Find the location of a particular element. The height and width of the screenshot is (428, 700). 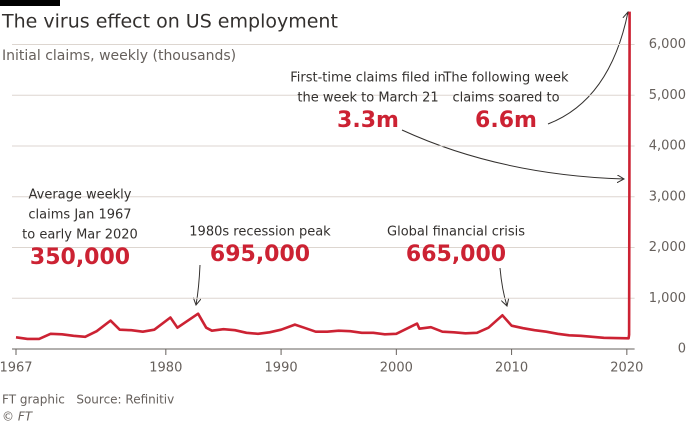

chart-subtitle: Initial claims, weekly (thousands) is located at coordinates (119, 56).